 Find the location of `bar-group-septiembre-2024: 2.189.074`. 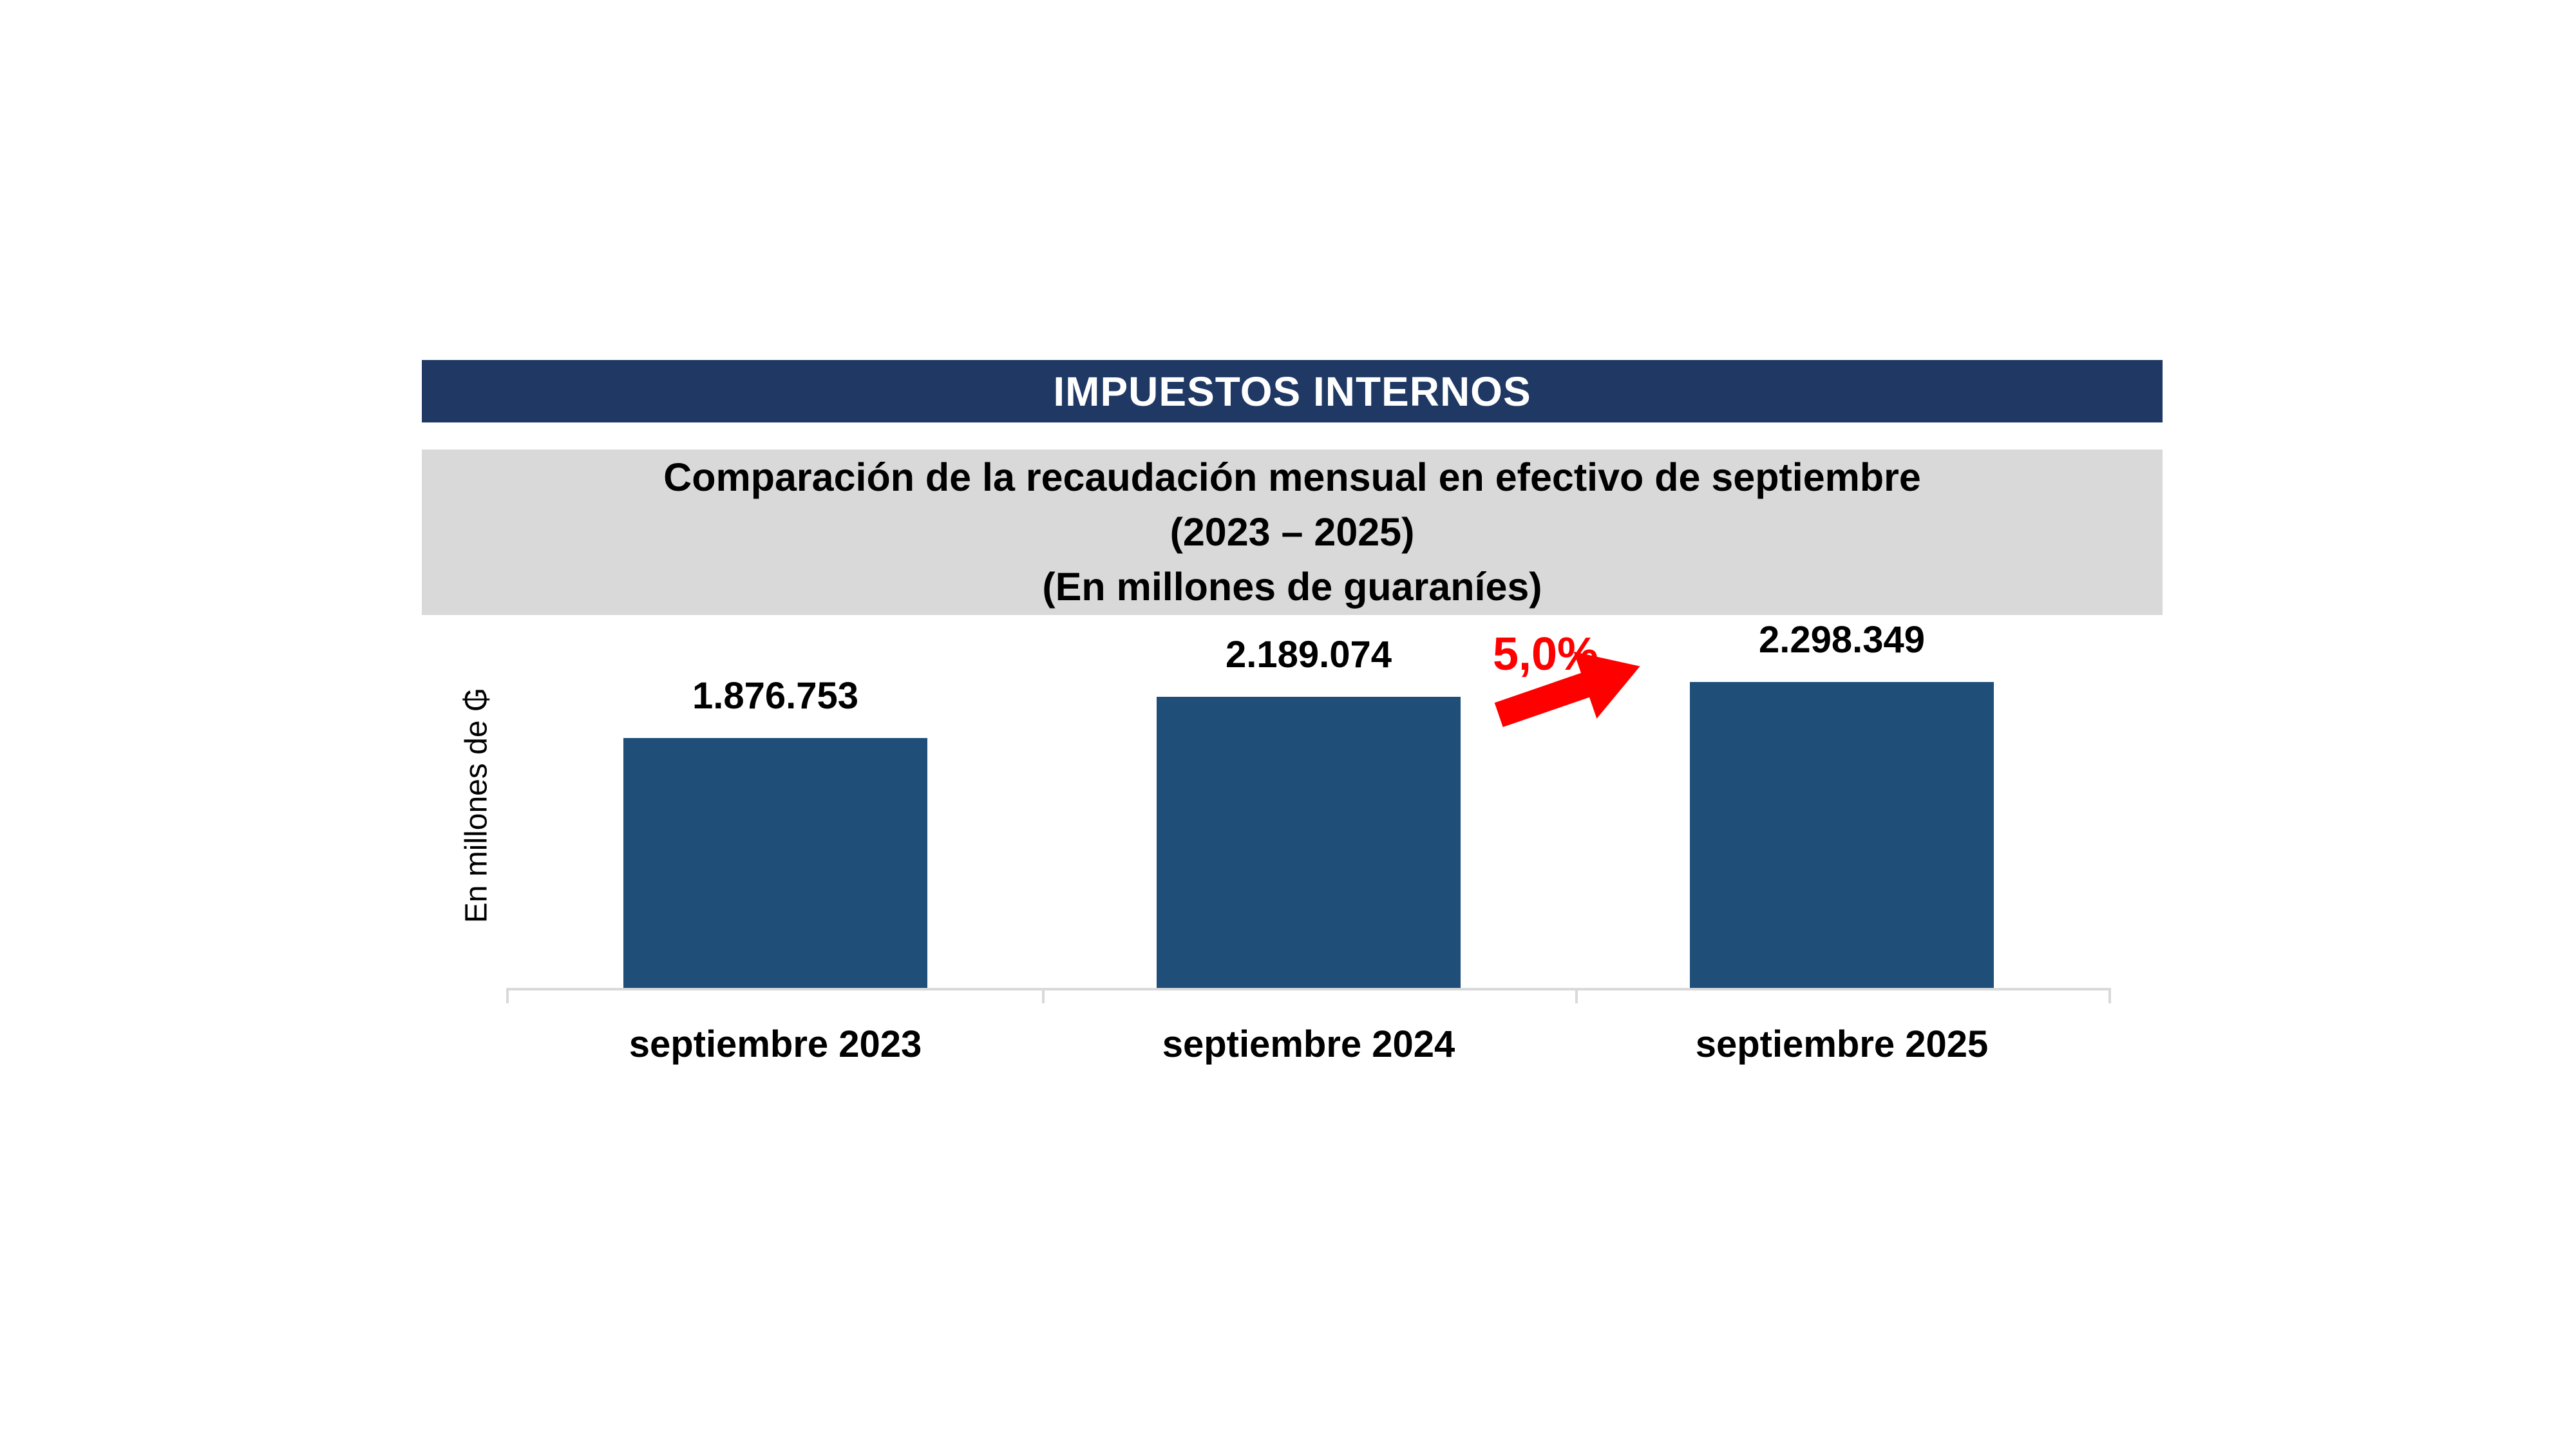

bar-group-septiembre-2024: 2.189.074 is located at coordinates (1308, 800).